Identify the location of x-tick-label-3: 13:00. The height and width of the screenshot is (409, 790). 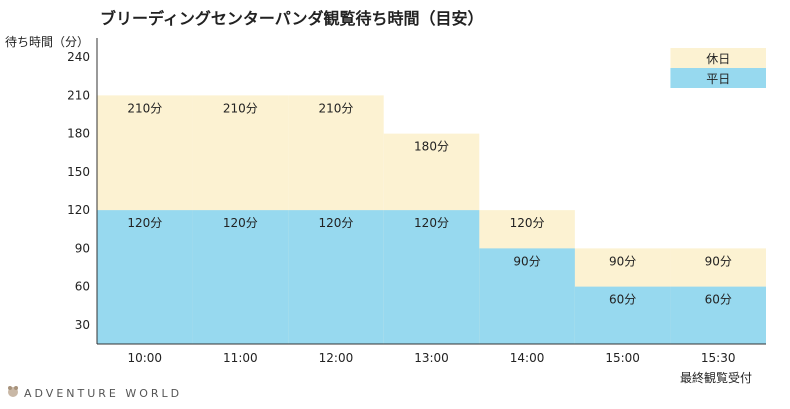
(431, 358).